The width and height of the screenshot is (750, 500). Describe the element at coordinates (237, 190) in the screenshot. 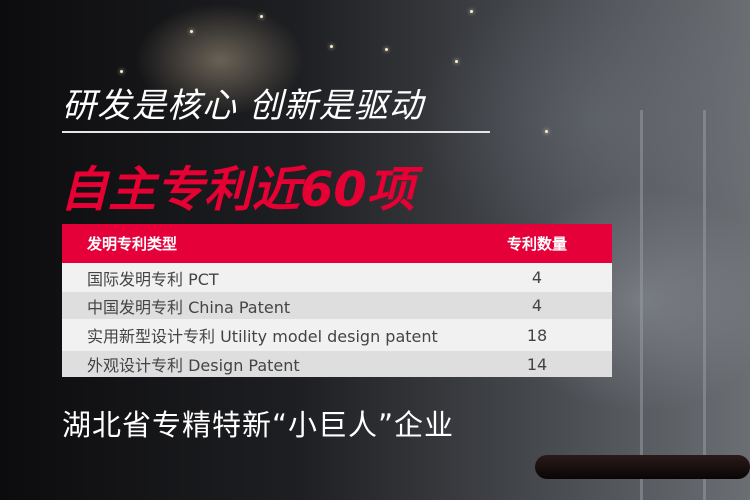

I see `headline: 自主专利近60项` at that location.